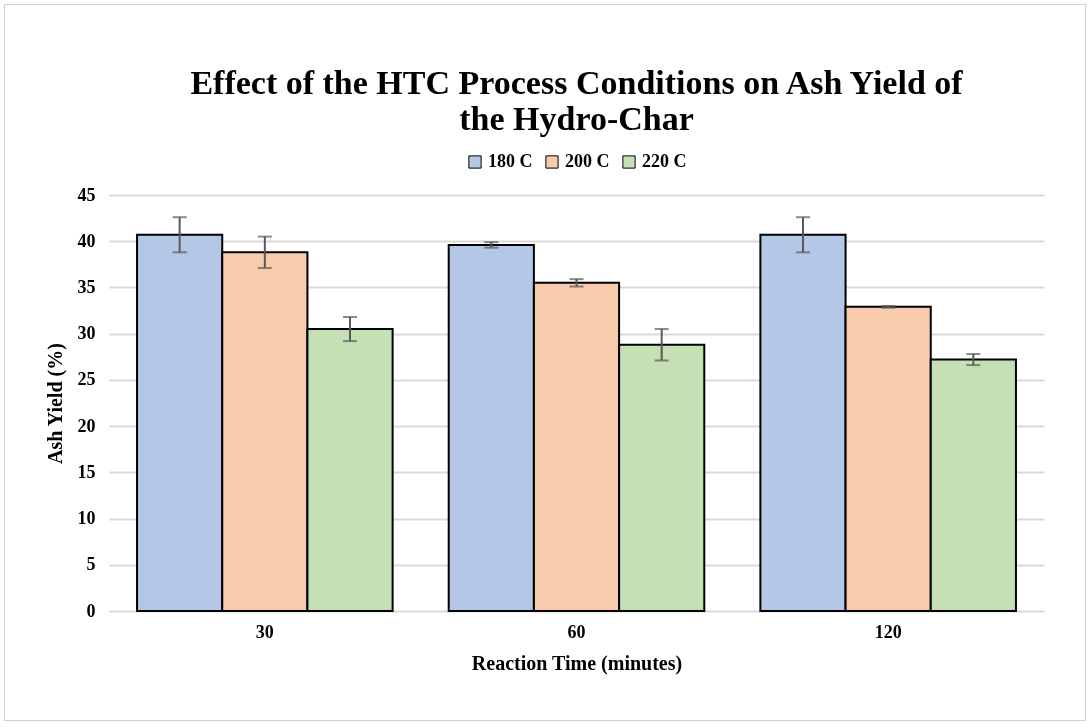 The width and height of the screenshot is (1092, 727). What do you see at coordinates (577, 663) in the screenshot?
I see `x-axis-title: Reaction Time (minutes)` at bounding box center [577, 663].